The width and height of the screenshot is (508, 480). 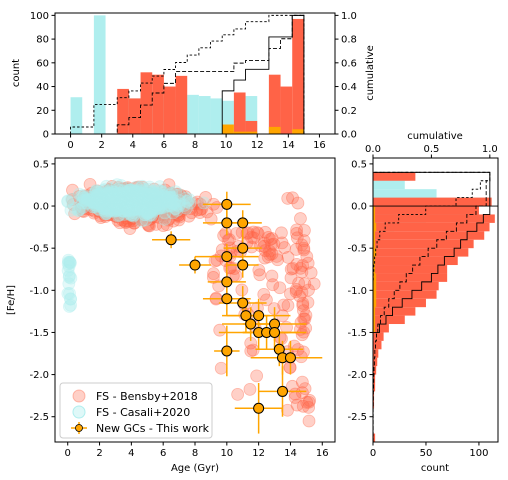 What do you see at coordinates (195, 145) in the screenshot?
I see `age-hist-xtick-label-4: 8` at bounding box center [195, 145].